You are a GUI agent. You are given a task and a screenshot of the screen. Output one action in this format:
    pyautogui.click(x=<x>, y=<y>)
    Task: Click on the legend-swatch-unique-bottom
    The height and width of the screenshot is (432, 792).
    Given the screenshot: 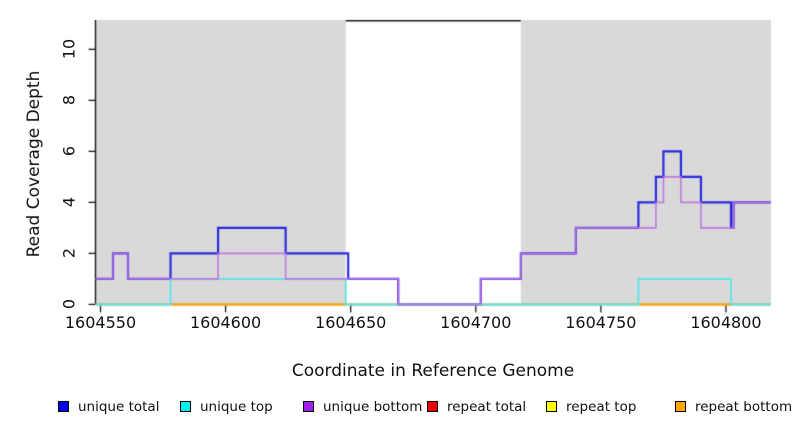 What is the action you would take?
    pyautogui.click(x=308, y=406)
    